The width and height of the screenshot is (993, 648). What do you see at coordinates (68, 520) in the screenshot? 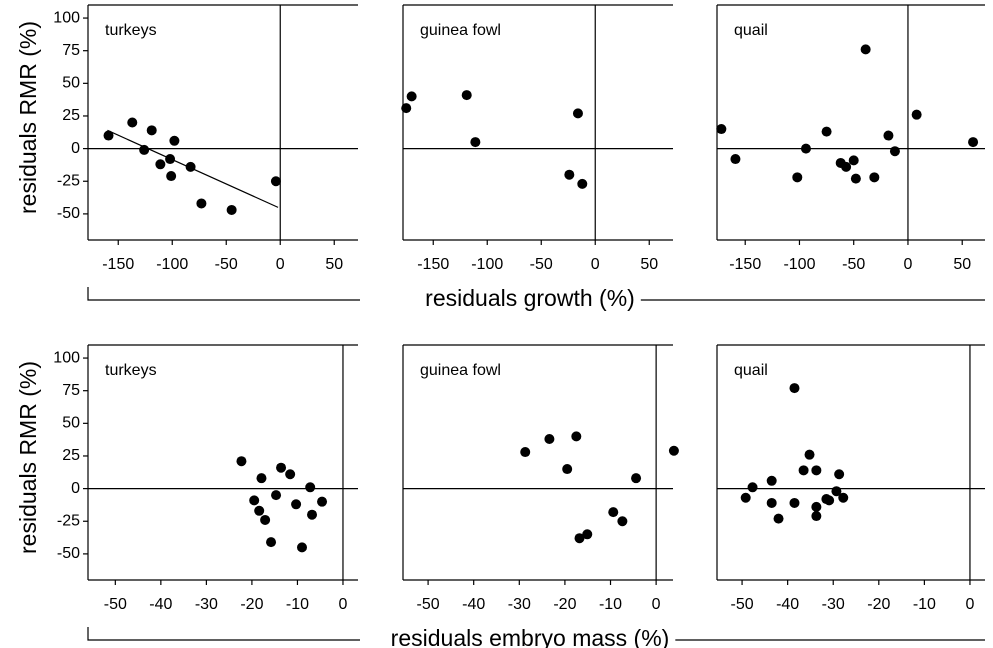
I see `y-tick-label: -25` at bounding box center [68, 520].